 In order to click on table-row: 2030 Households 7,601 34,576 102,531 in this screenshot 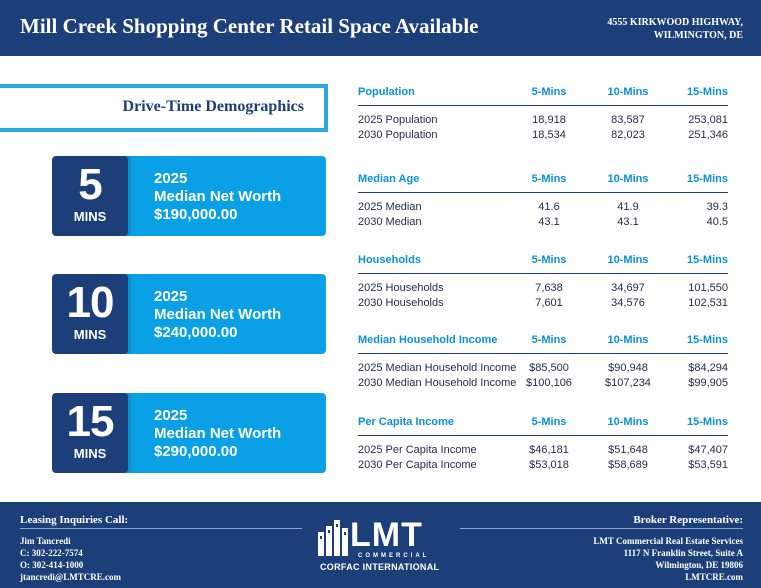, I will do `click(543, 304)`.